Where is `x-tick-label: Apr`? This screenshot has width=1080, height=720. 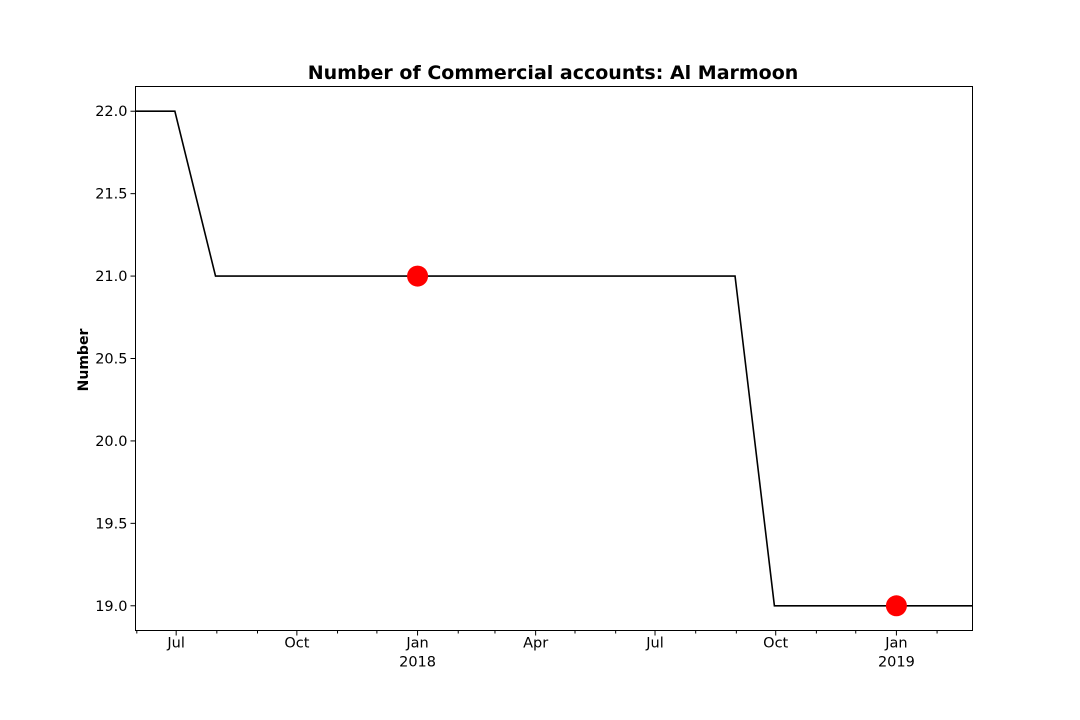 x-tick-label: Apr is located at coordinates (535, 644).